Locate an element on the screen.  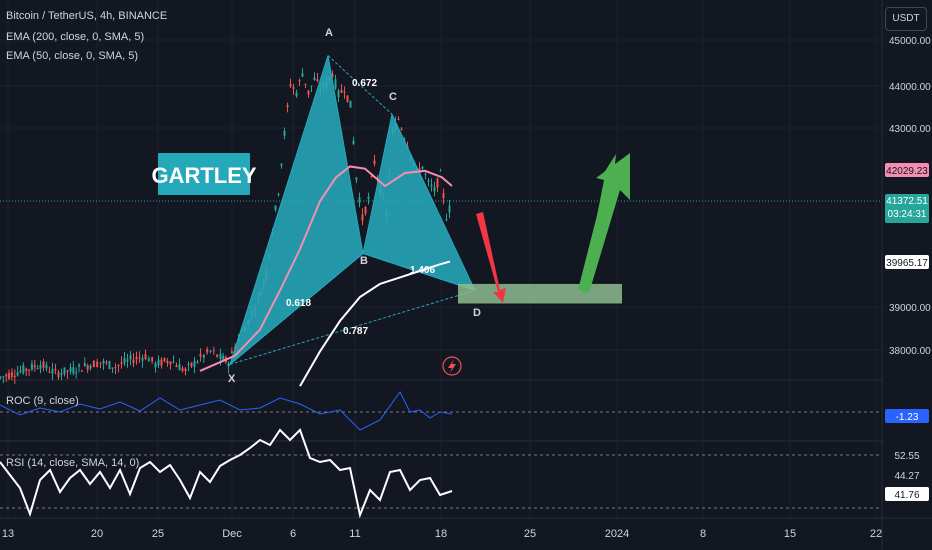
time-tick-2: 25 is located at coordinates (158, 534).